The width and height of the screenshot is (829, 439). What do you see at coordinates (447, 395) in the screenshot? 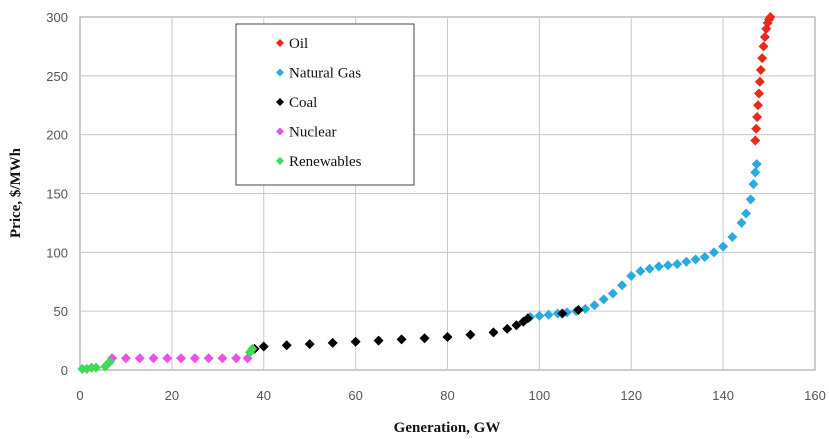
I see `x-tick-label: 80` at bounding box center [447, 395].